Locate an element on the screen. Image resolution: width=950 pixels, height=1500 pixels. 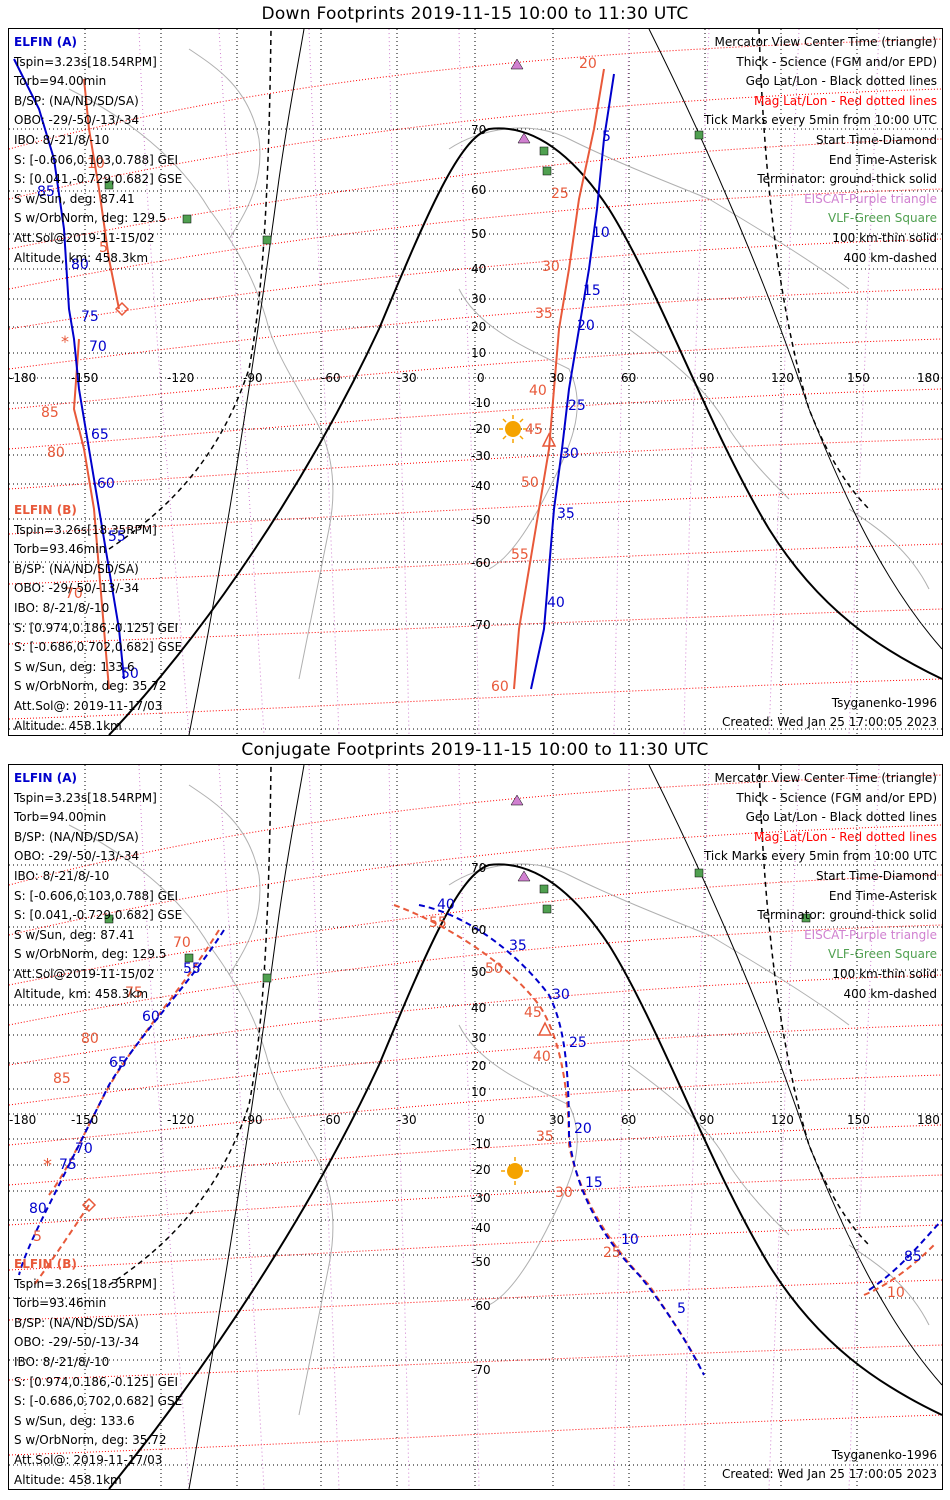
info-line: S w/Sun, deg: 87.41 is located at coordinates (74, 198).